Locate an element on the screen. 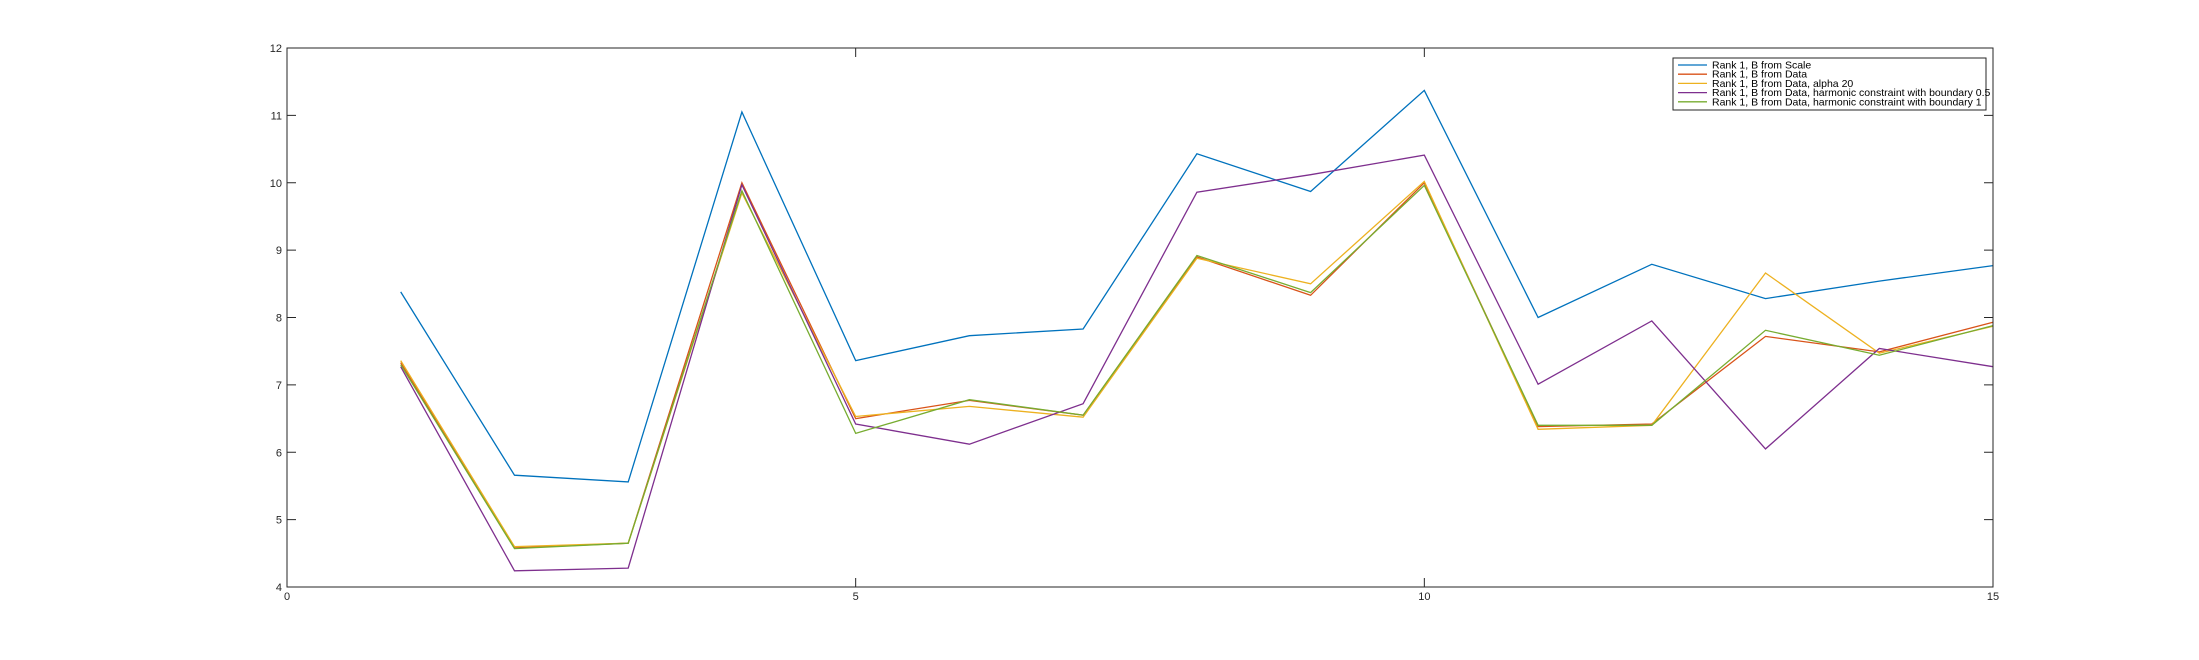 Image resolution: width=2199 pixels, height=660 pixels. legend-entry-label: Rank 1, B from Data, alpha 20 is located at coordinates (1782, 84).